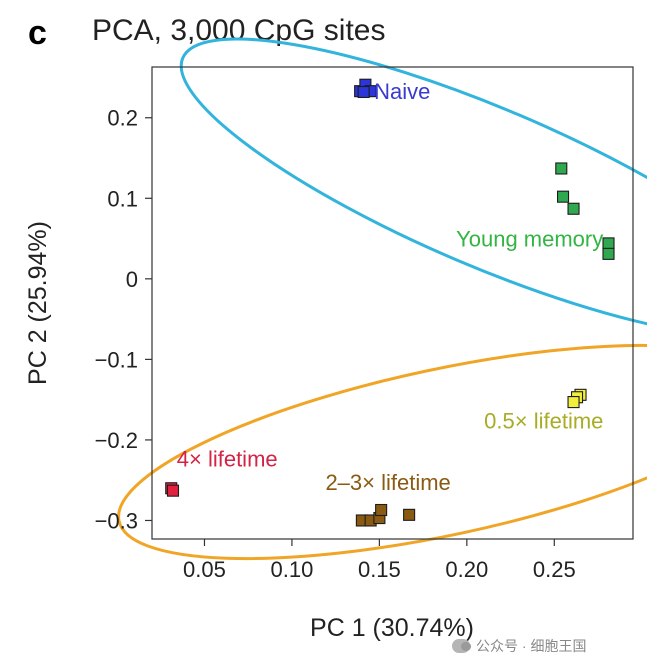 This screenshot has width=647, height=670. What do you see at coordinates (461, 646) in the screenshot?
I see `wechat-icon` at bounding box center [461, 646].